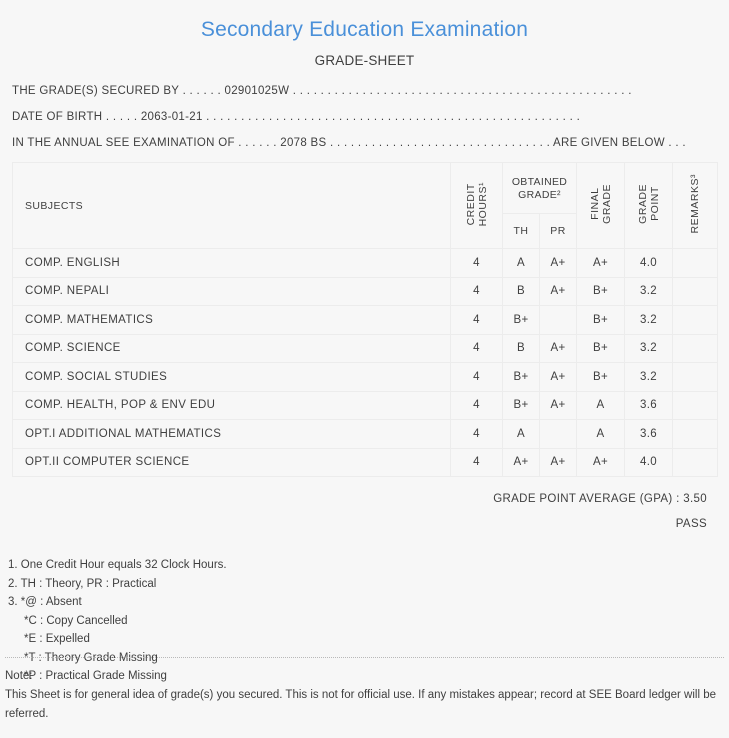 The width and height of the screenshot is (729, 738). What do you see at coordinates (231, 263) in the screenshot?
I see `cell-subject: COMP. ENGLISH` at bounding box center [231, 263].